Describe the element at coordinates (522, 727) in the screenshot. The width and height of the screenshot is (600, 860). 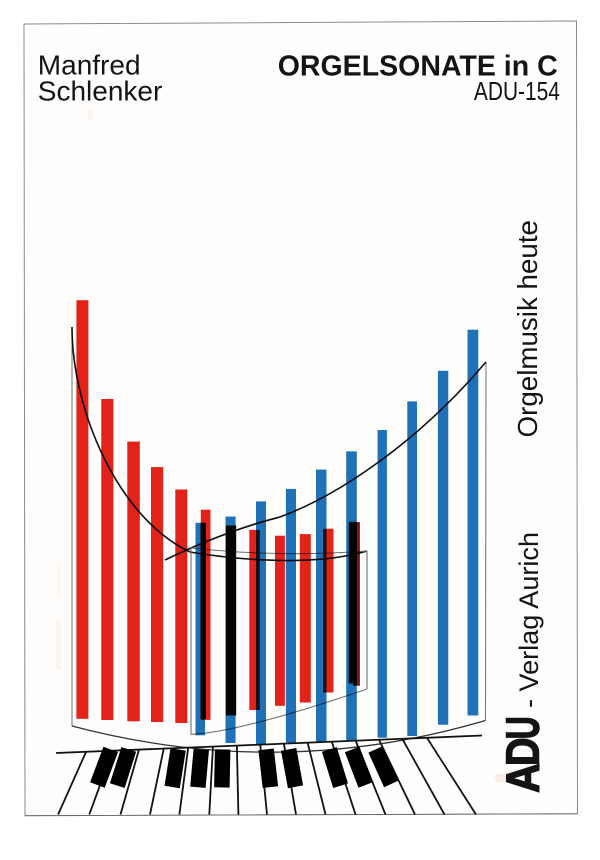
I see `svg-text: U` at that location.